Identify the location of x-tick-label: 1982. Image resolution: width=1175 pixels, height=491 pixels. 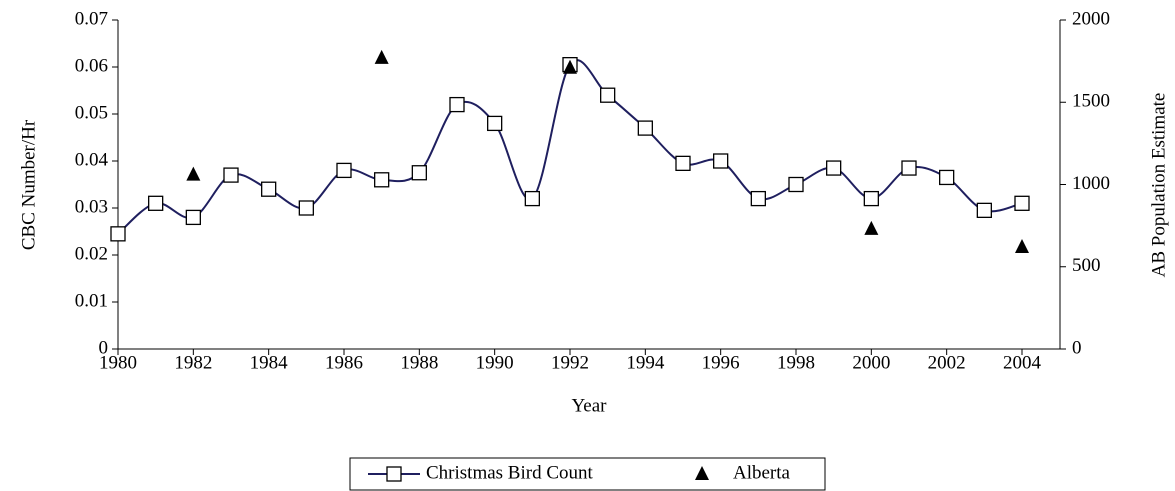
(193, 362).